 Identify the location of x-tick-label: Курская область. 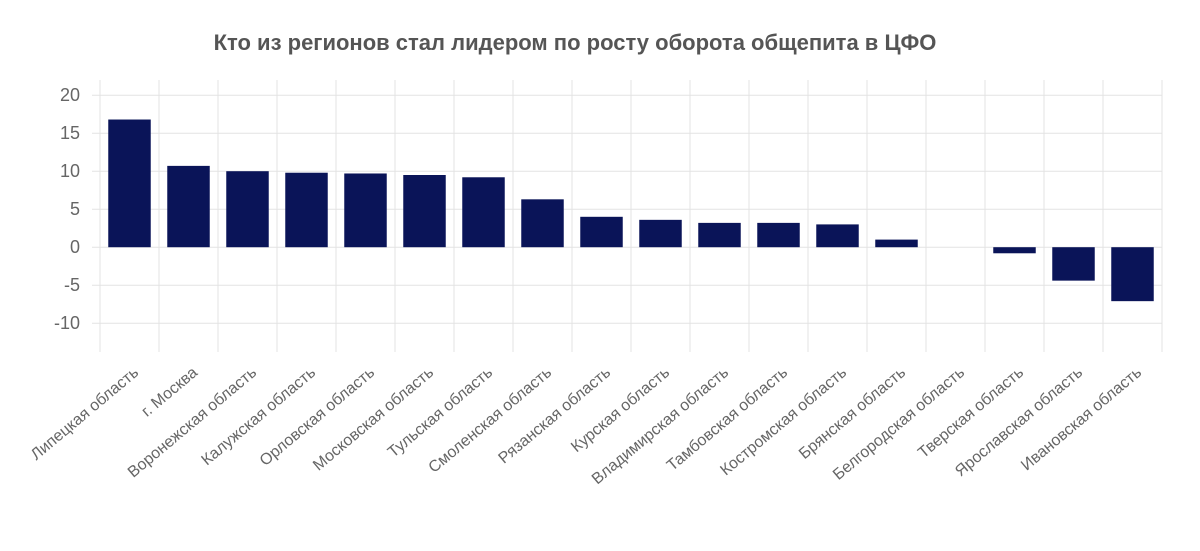
(620, 410).